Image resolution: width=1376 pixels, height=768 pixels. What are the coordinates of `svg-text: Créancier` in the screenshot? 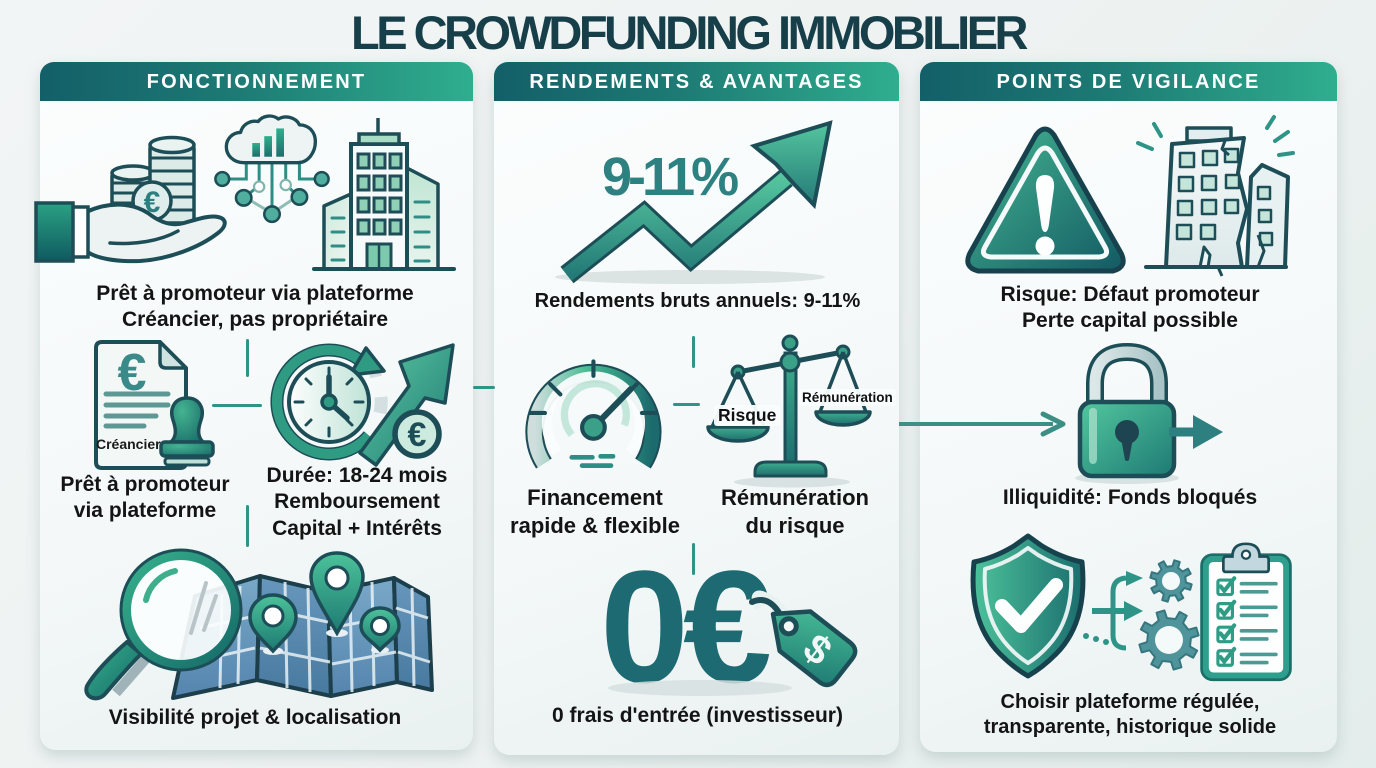 It's located at (128, 444).